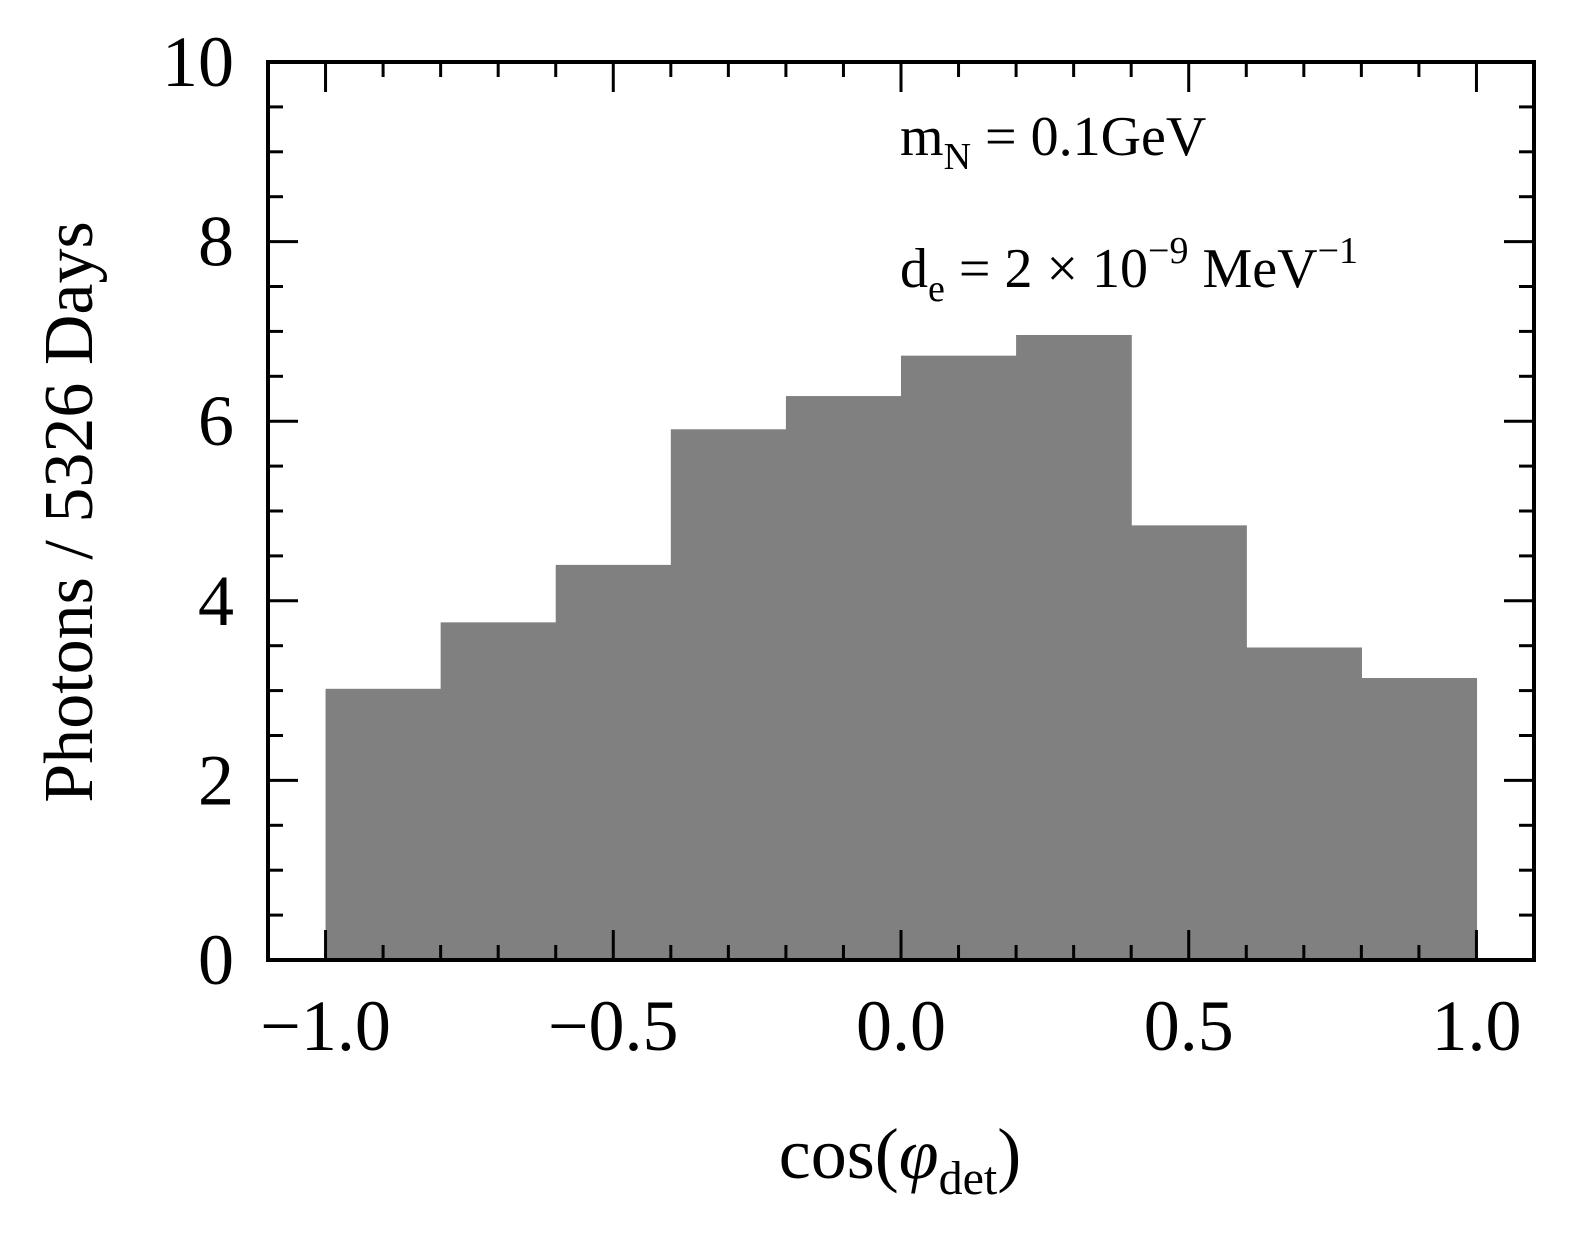  I want to click on x-tick-label: 0.0, so click(901, 1026).